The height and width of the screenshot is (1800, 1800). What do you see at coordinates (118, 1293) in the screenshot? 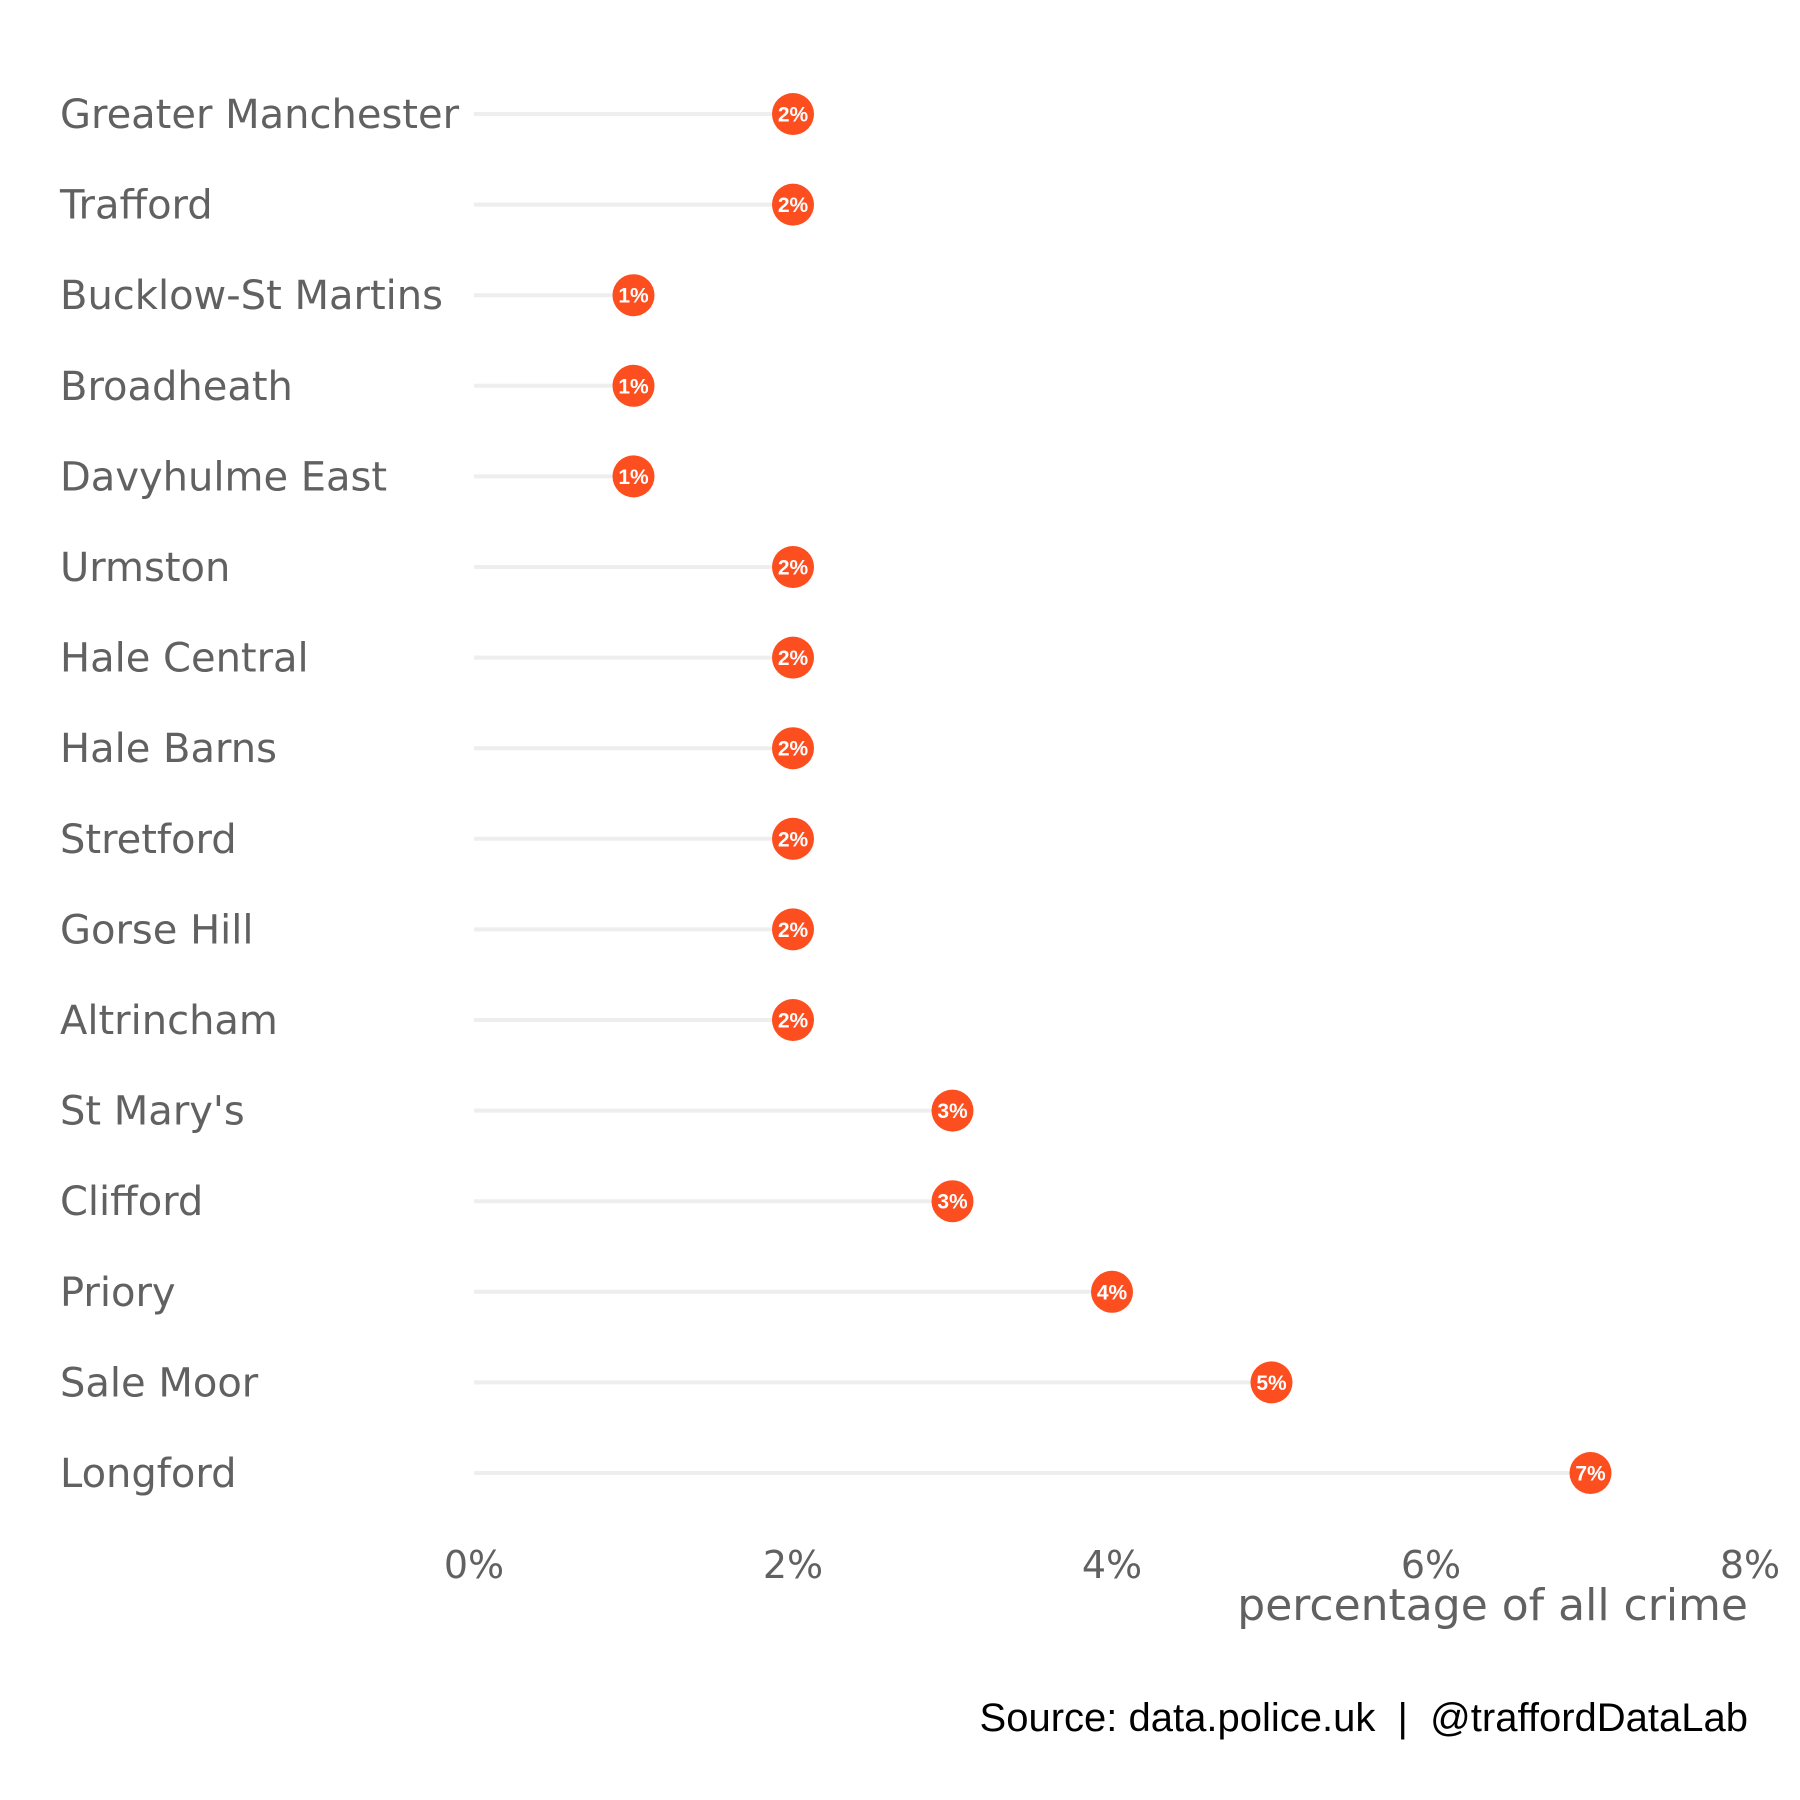
I see `category-label: Priory` at bounding box center [118, 1293].